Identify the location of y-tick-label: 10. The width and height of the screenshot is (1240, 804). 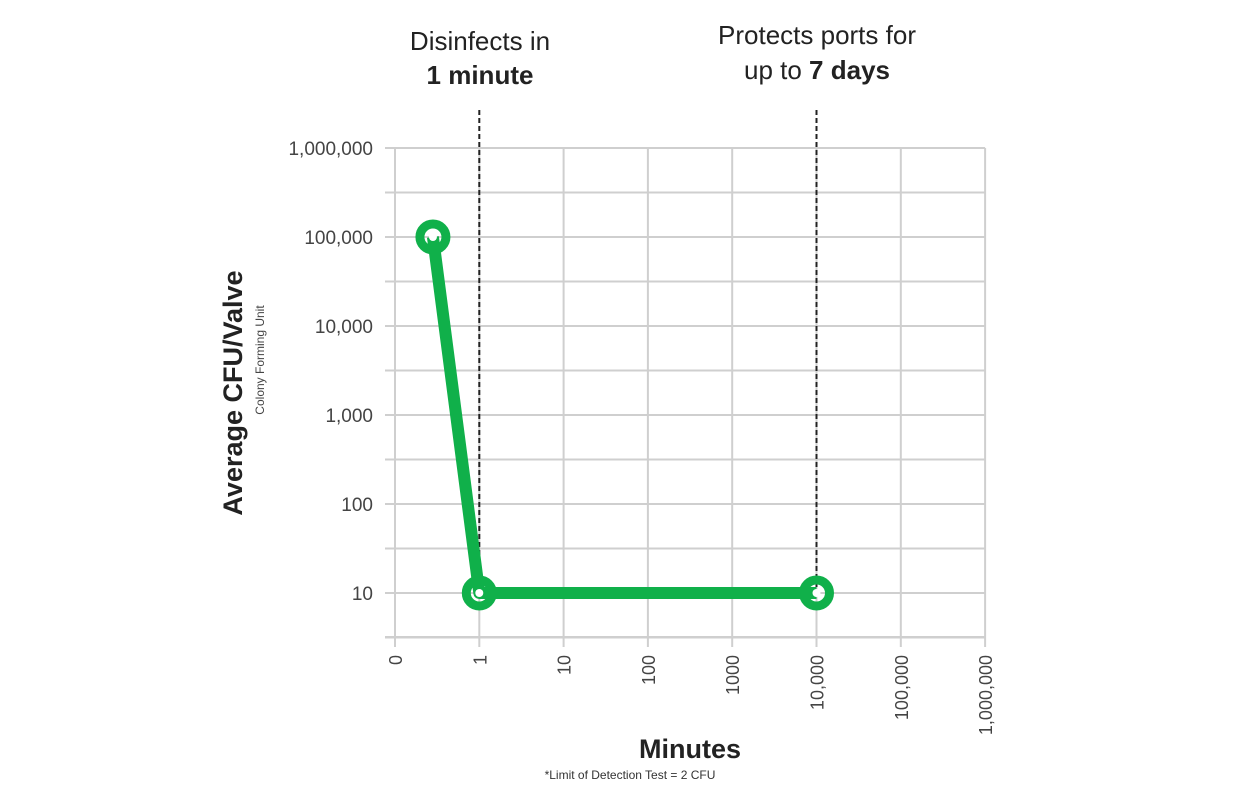
(362, 594).